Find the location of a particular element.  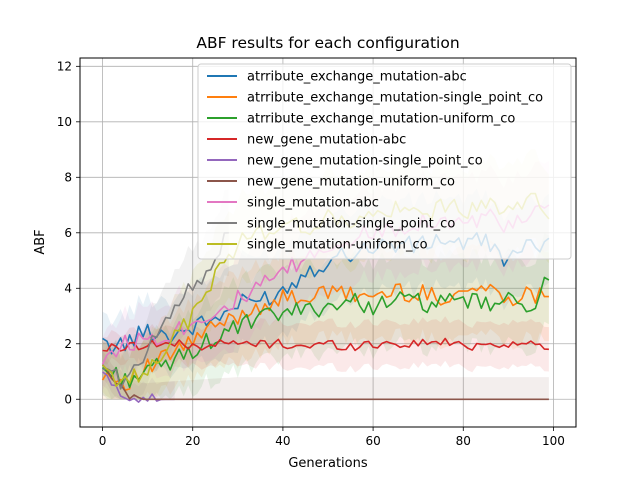

x-tick-label-2: 40 is located at coordinates (282, 441).